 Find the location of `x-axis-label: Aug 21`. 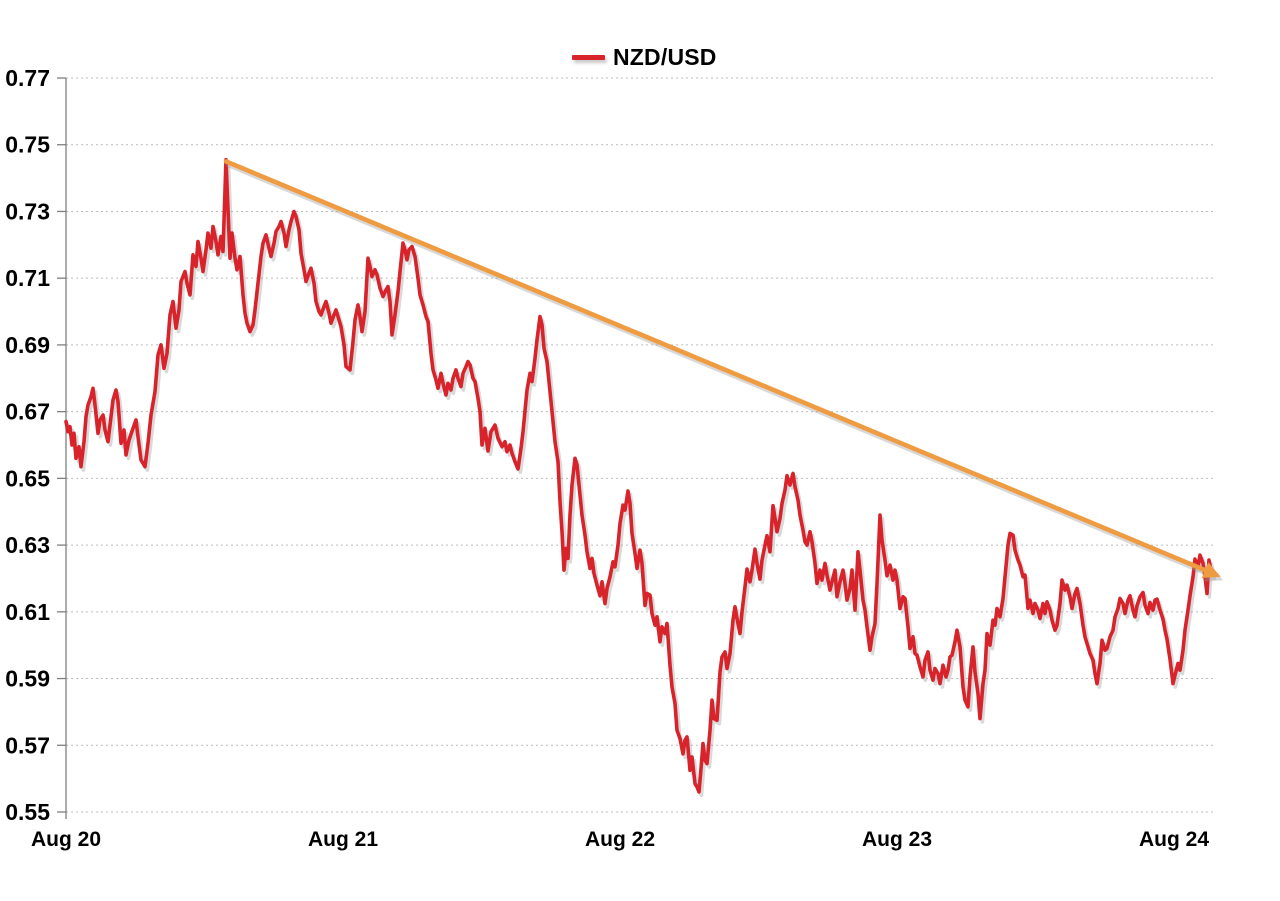

x-axis-label: Aug 21 is located at coordinates (343, 839).